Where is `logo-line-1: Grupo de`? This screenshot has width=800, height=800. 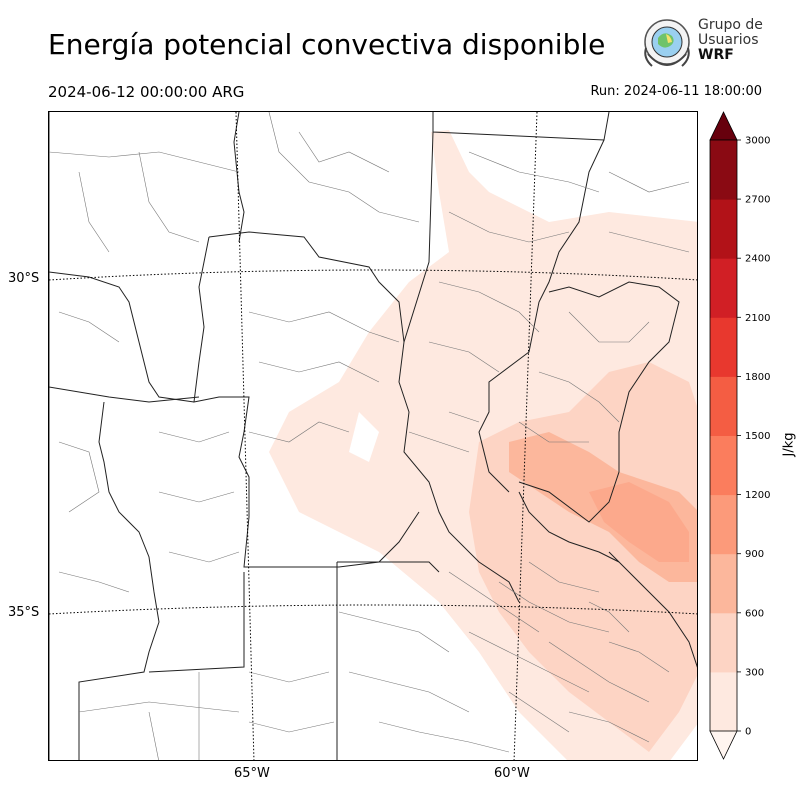 logo-line-1: Grupo de is located at coordinates (730, 25).